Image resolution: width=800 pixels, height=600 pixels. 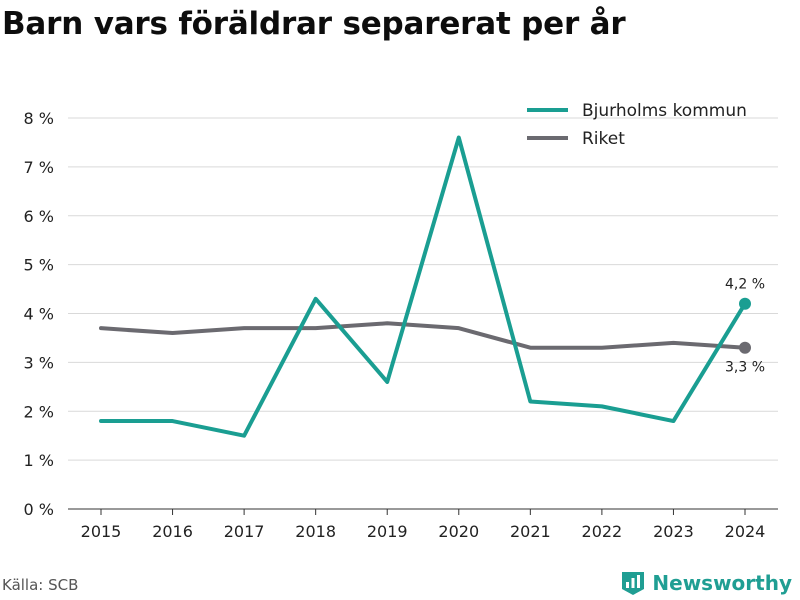 I want to click on x-tick-label: 2017, so click(x=244, y=531).